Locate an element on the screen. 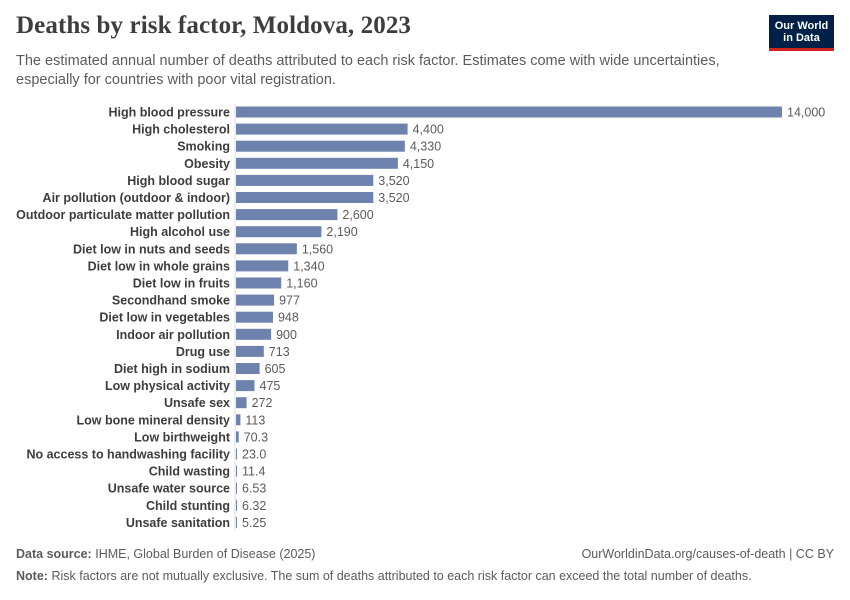 The width and height of the screenshot is (850, 600). category-label: Outdoor particulate matter pollution is located at coordinates (123, 215).